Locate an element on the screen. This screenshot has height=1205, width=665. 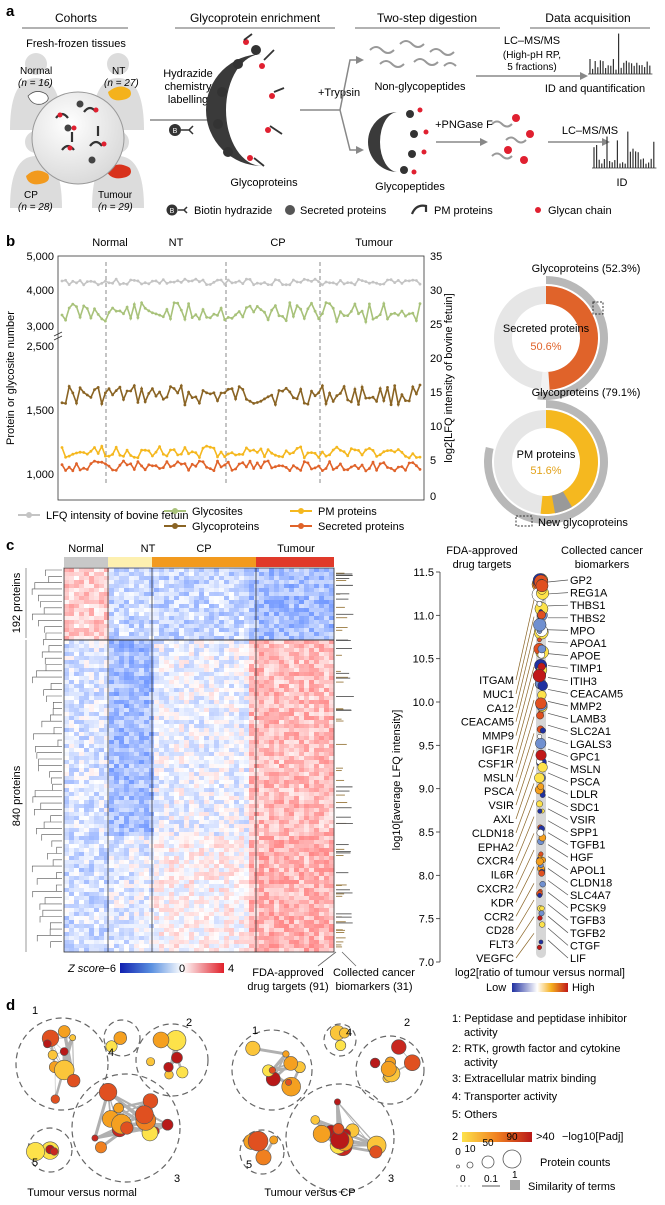
header-digestion: Two-step digestion is located at coordinates (427, 18).